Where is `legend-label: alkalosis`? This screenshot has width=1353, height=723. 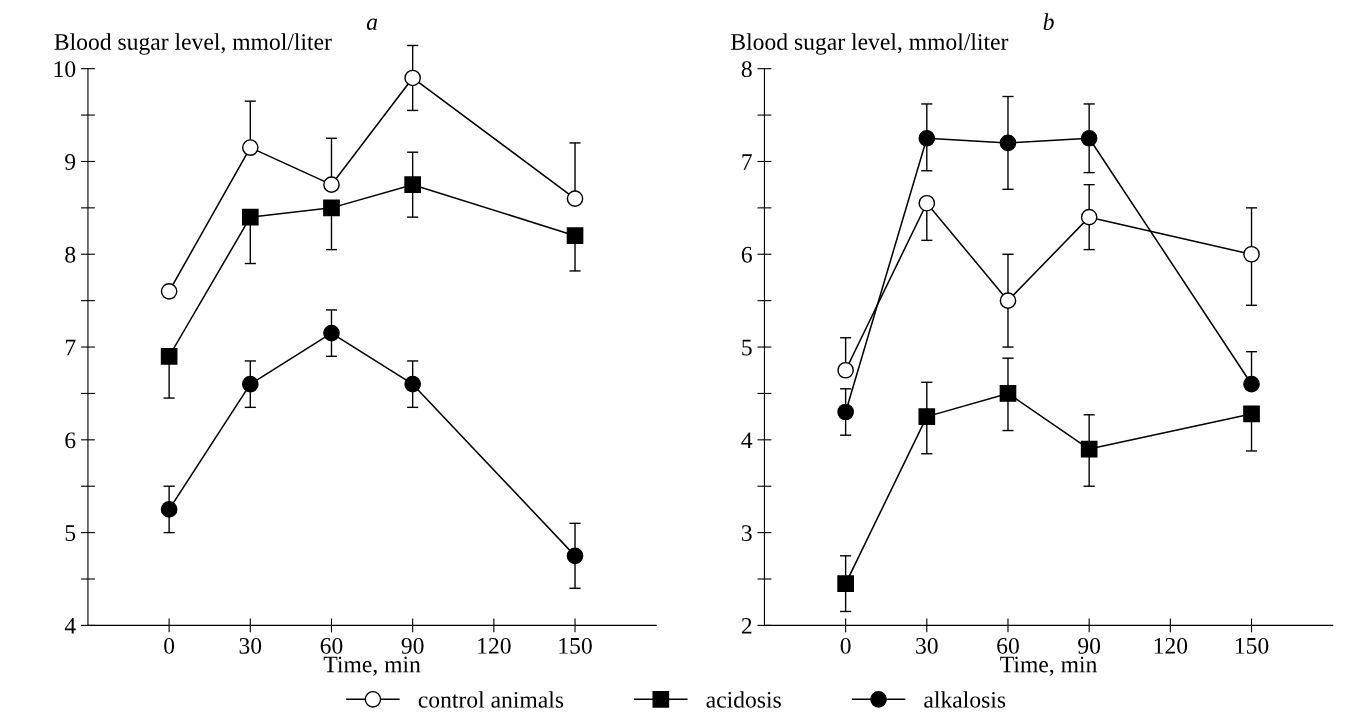 legend-label: alkalosis is located at coordinates (965, 699).